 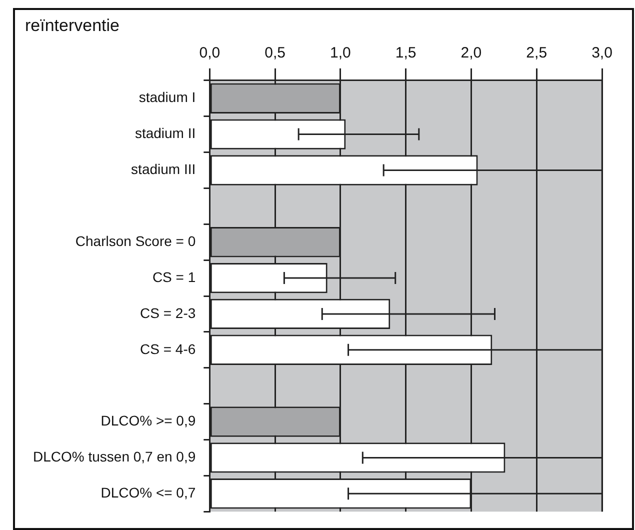 What do you see at coordinates (72, 25) in the screenshot?
I see `text: reïnterventie` at bounding box center [72, 25].